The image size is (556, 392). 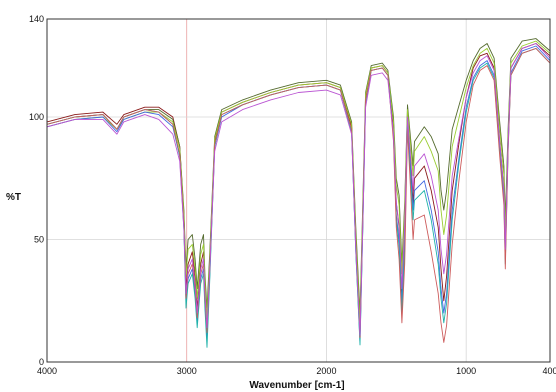 What do you see at coordinates (187, 371) in the screenshot?
I see `x-tick-label: 3000` at bounding box center [187, 371].